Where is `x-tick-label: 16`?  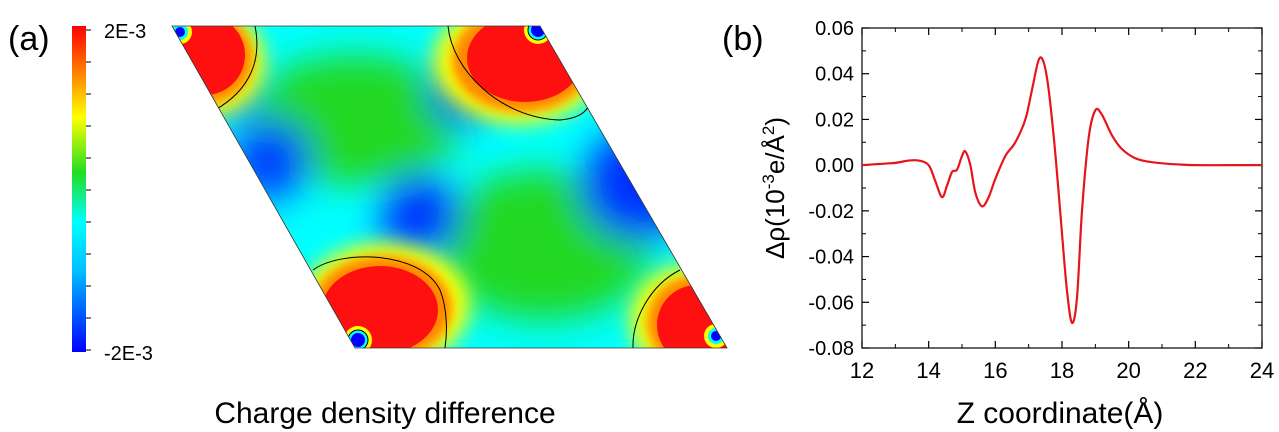
x-tick-label: 16 is located at coordinates (995, 370).